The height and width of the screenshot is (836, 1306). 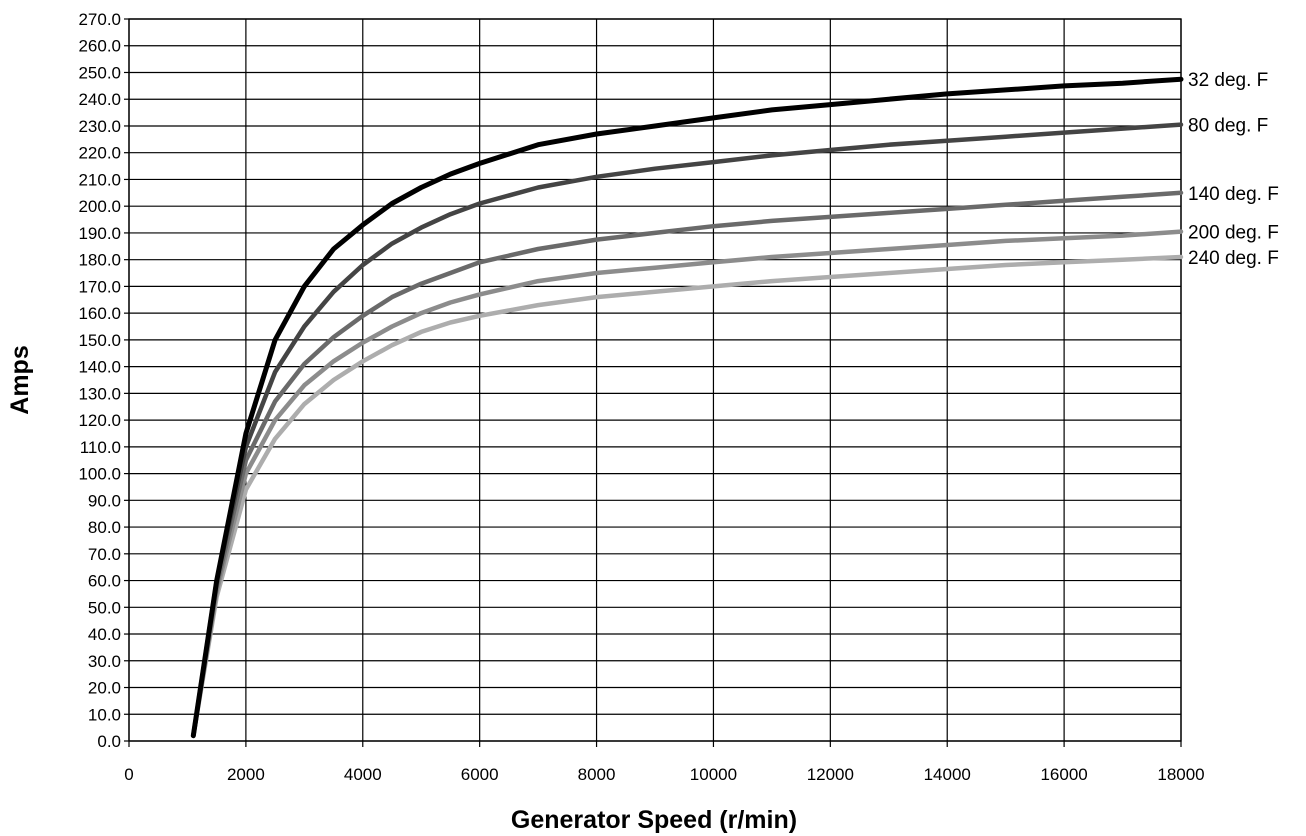 I want to click on series-label: 32 deg. F, so click(x=1228, y=80).